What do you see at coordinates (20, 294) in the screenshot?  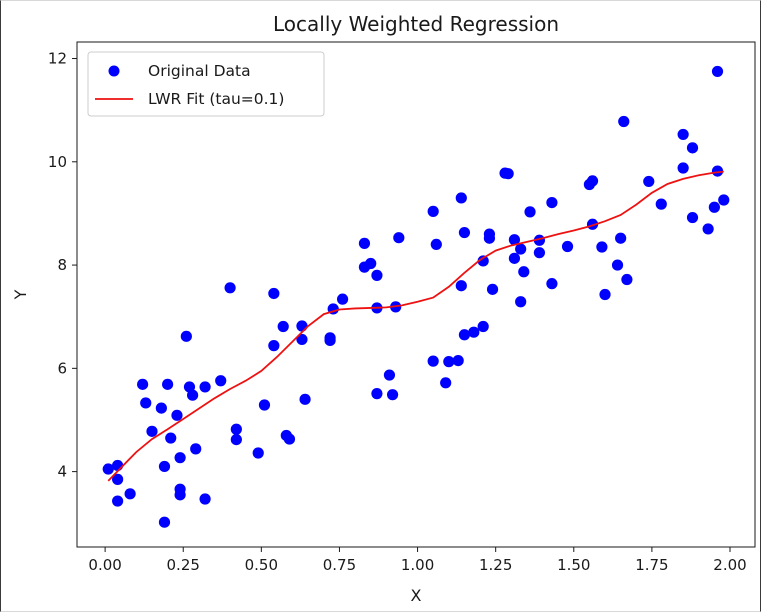 I see `y-axis-label: Y` at bounding box center [20, 294].